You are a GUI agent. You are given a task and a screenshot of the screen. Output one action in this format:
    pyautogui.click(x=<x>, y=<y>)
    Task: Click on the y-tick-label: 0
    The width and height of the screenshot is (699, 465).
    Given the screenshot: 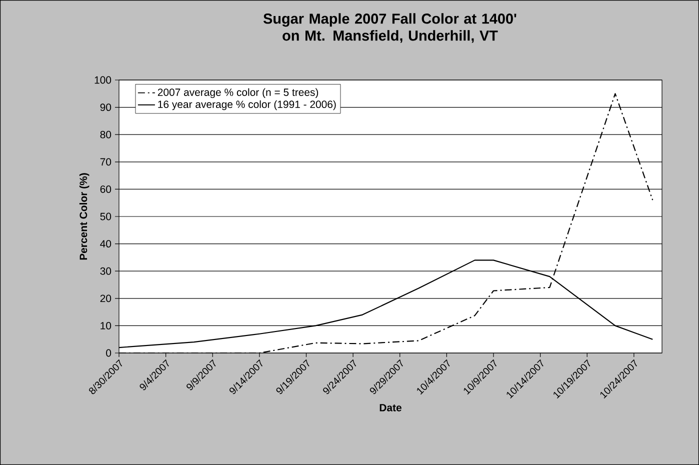 What is the action you would take?
    pyautogui.click(x=109, y=353)
    